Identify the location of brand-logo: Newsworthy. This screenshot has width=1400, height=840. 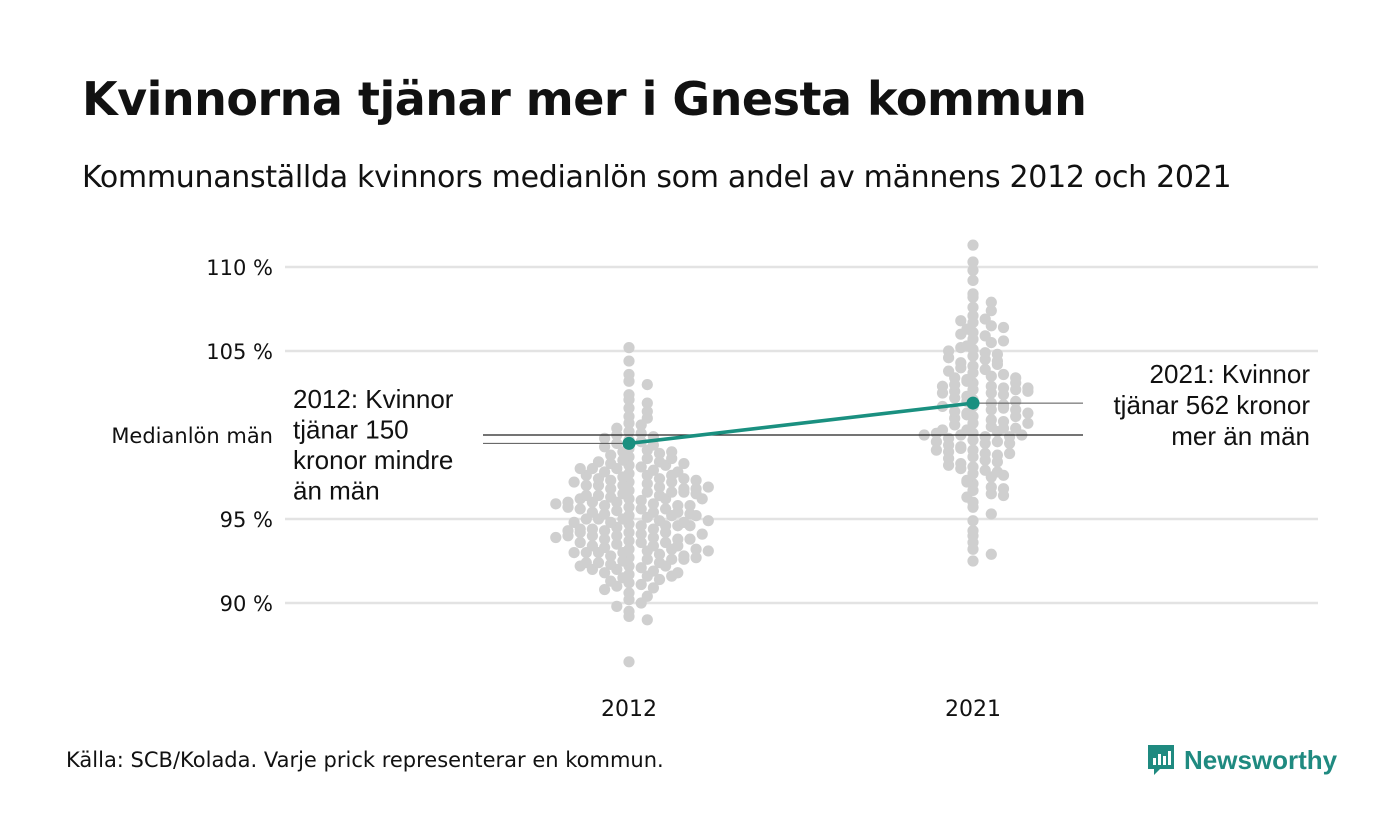
(1241, 760).